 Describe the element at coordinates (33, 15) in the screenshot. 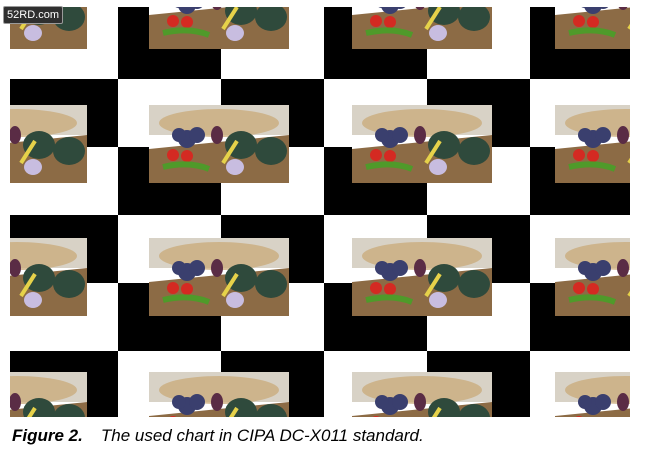

I see `site-watermark: 52RD.com` at that location.